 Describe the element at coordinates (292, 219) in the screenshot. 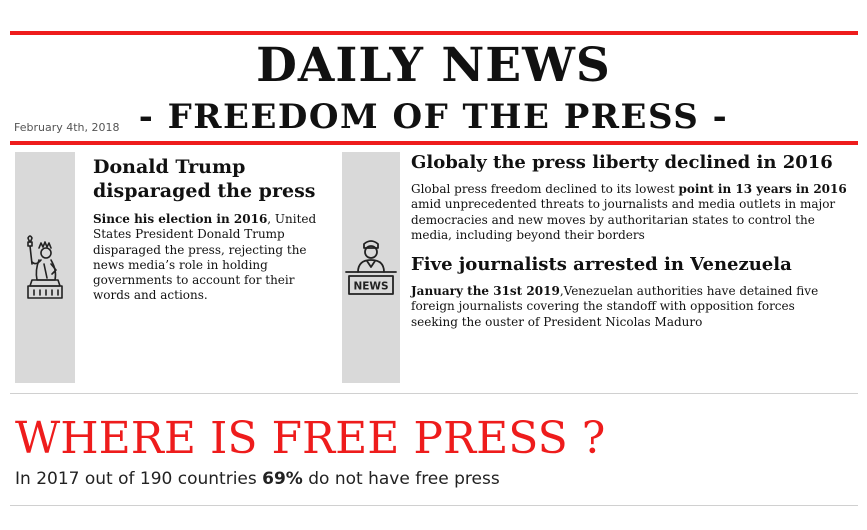

I see `body-text: , United` at that location.